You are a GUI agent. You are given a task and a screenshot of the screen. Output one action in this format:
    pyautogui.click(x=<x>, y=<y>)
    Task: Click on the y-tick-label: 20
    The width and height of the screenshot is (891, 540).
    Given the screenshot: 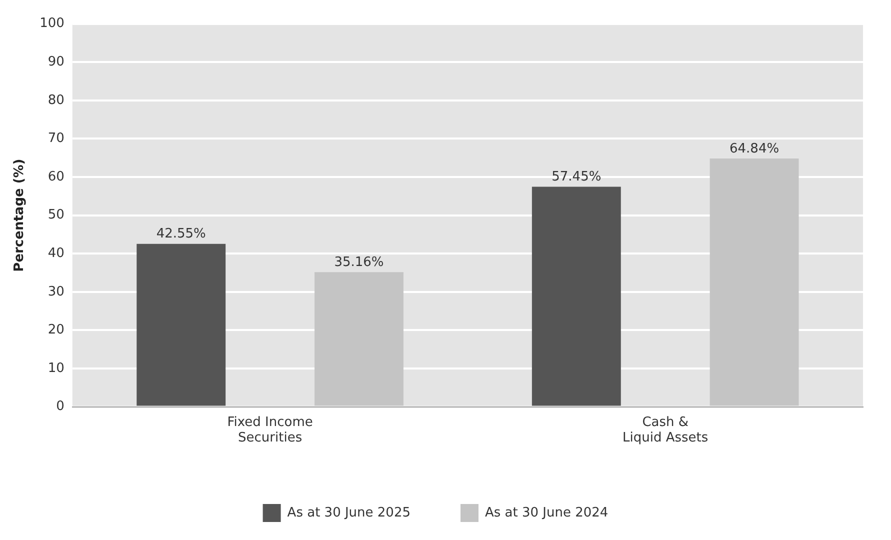 What is the action you would take?
    pyautogui.click(x=56, y=330)
    